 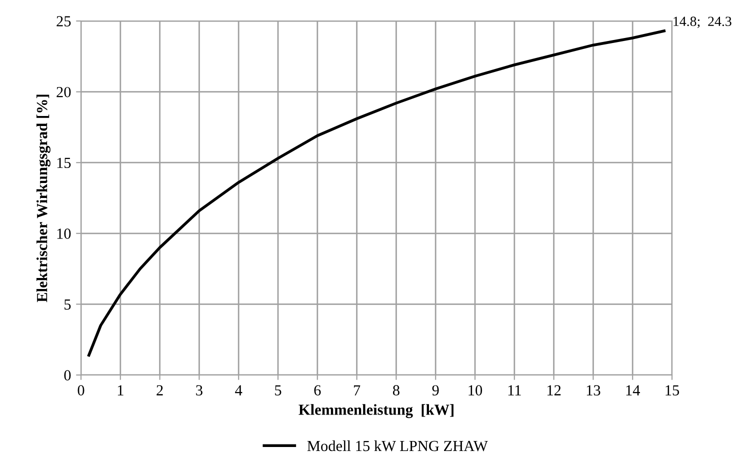 I want to click on x-tick-label: 12, so click(x=554, y=390).